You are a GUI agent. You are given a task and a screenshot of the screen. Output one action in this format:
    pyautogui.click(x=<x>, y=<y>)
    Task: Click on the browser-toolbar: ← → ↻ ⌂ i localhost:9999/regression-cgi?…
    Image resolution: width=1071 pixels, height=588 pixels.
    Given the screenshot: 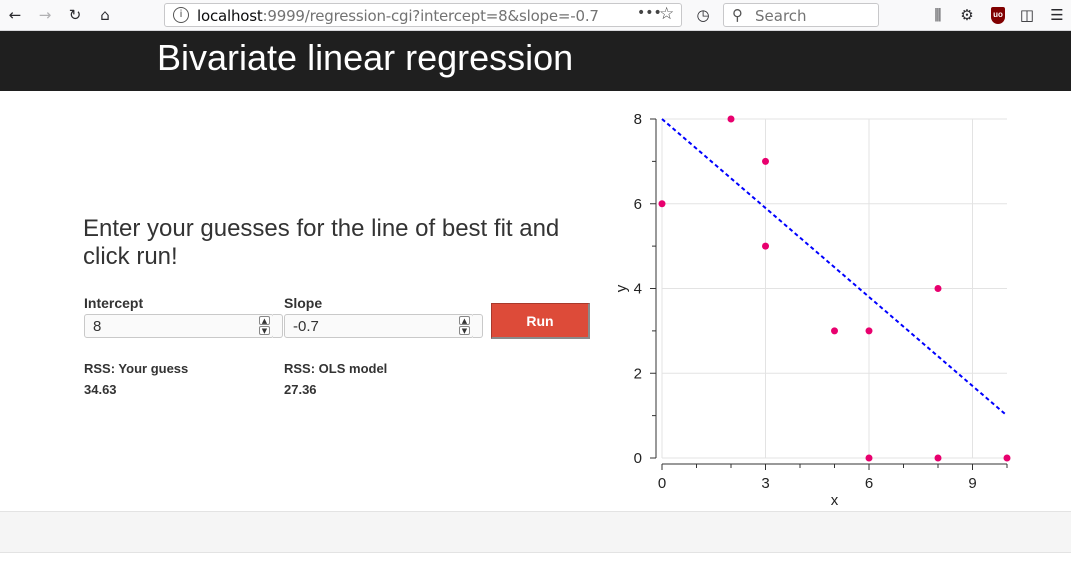 What is the action you would take?
    pyautogui.click(x=535, y=15)
    